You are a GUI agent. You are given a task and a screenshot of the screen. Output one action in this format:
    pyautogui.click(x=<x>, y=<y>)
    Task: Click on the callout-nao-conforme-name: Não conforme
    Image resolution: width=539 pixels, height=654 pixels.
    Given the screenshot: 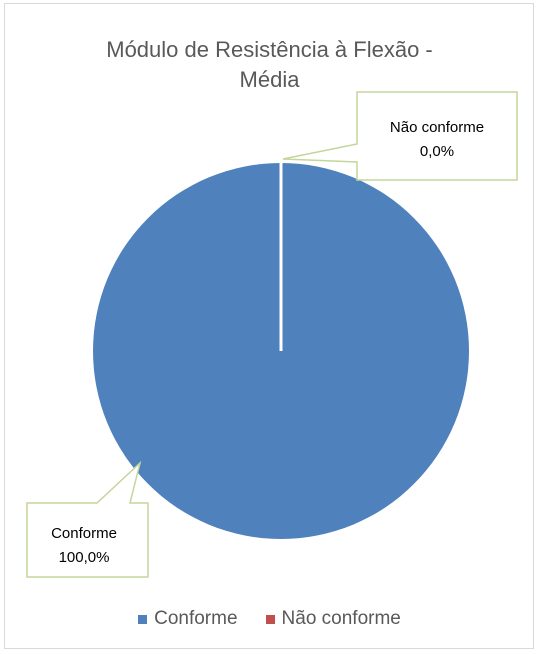 What is the action you would take?
    pyautogui.click(x=437, y=127)
    